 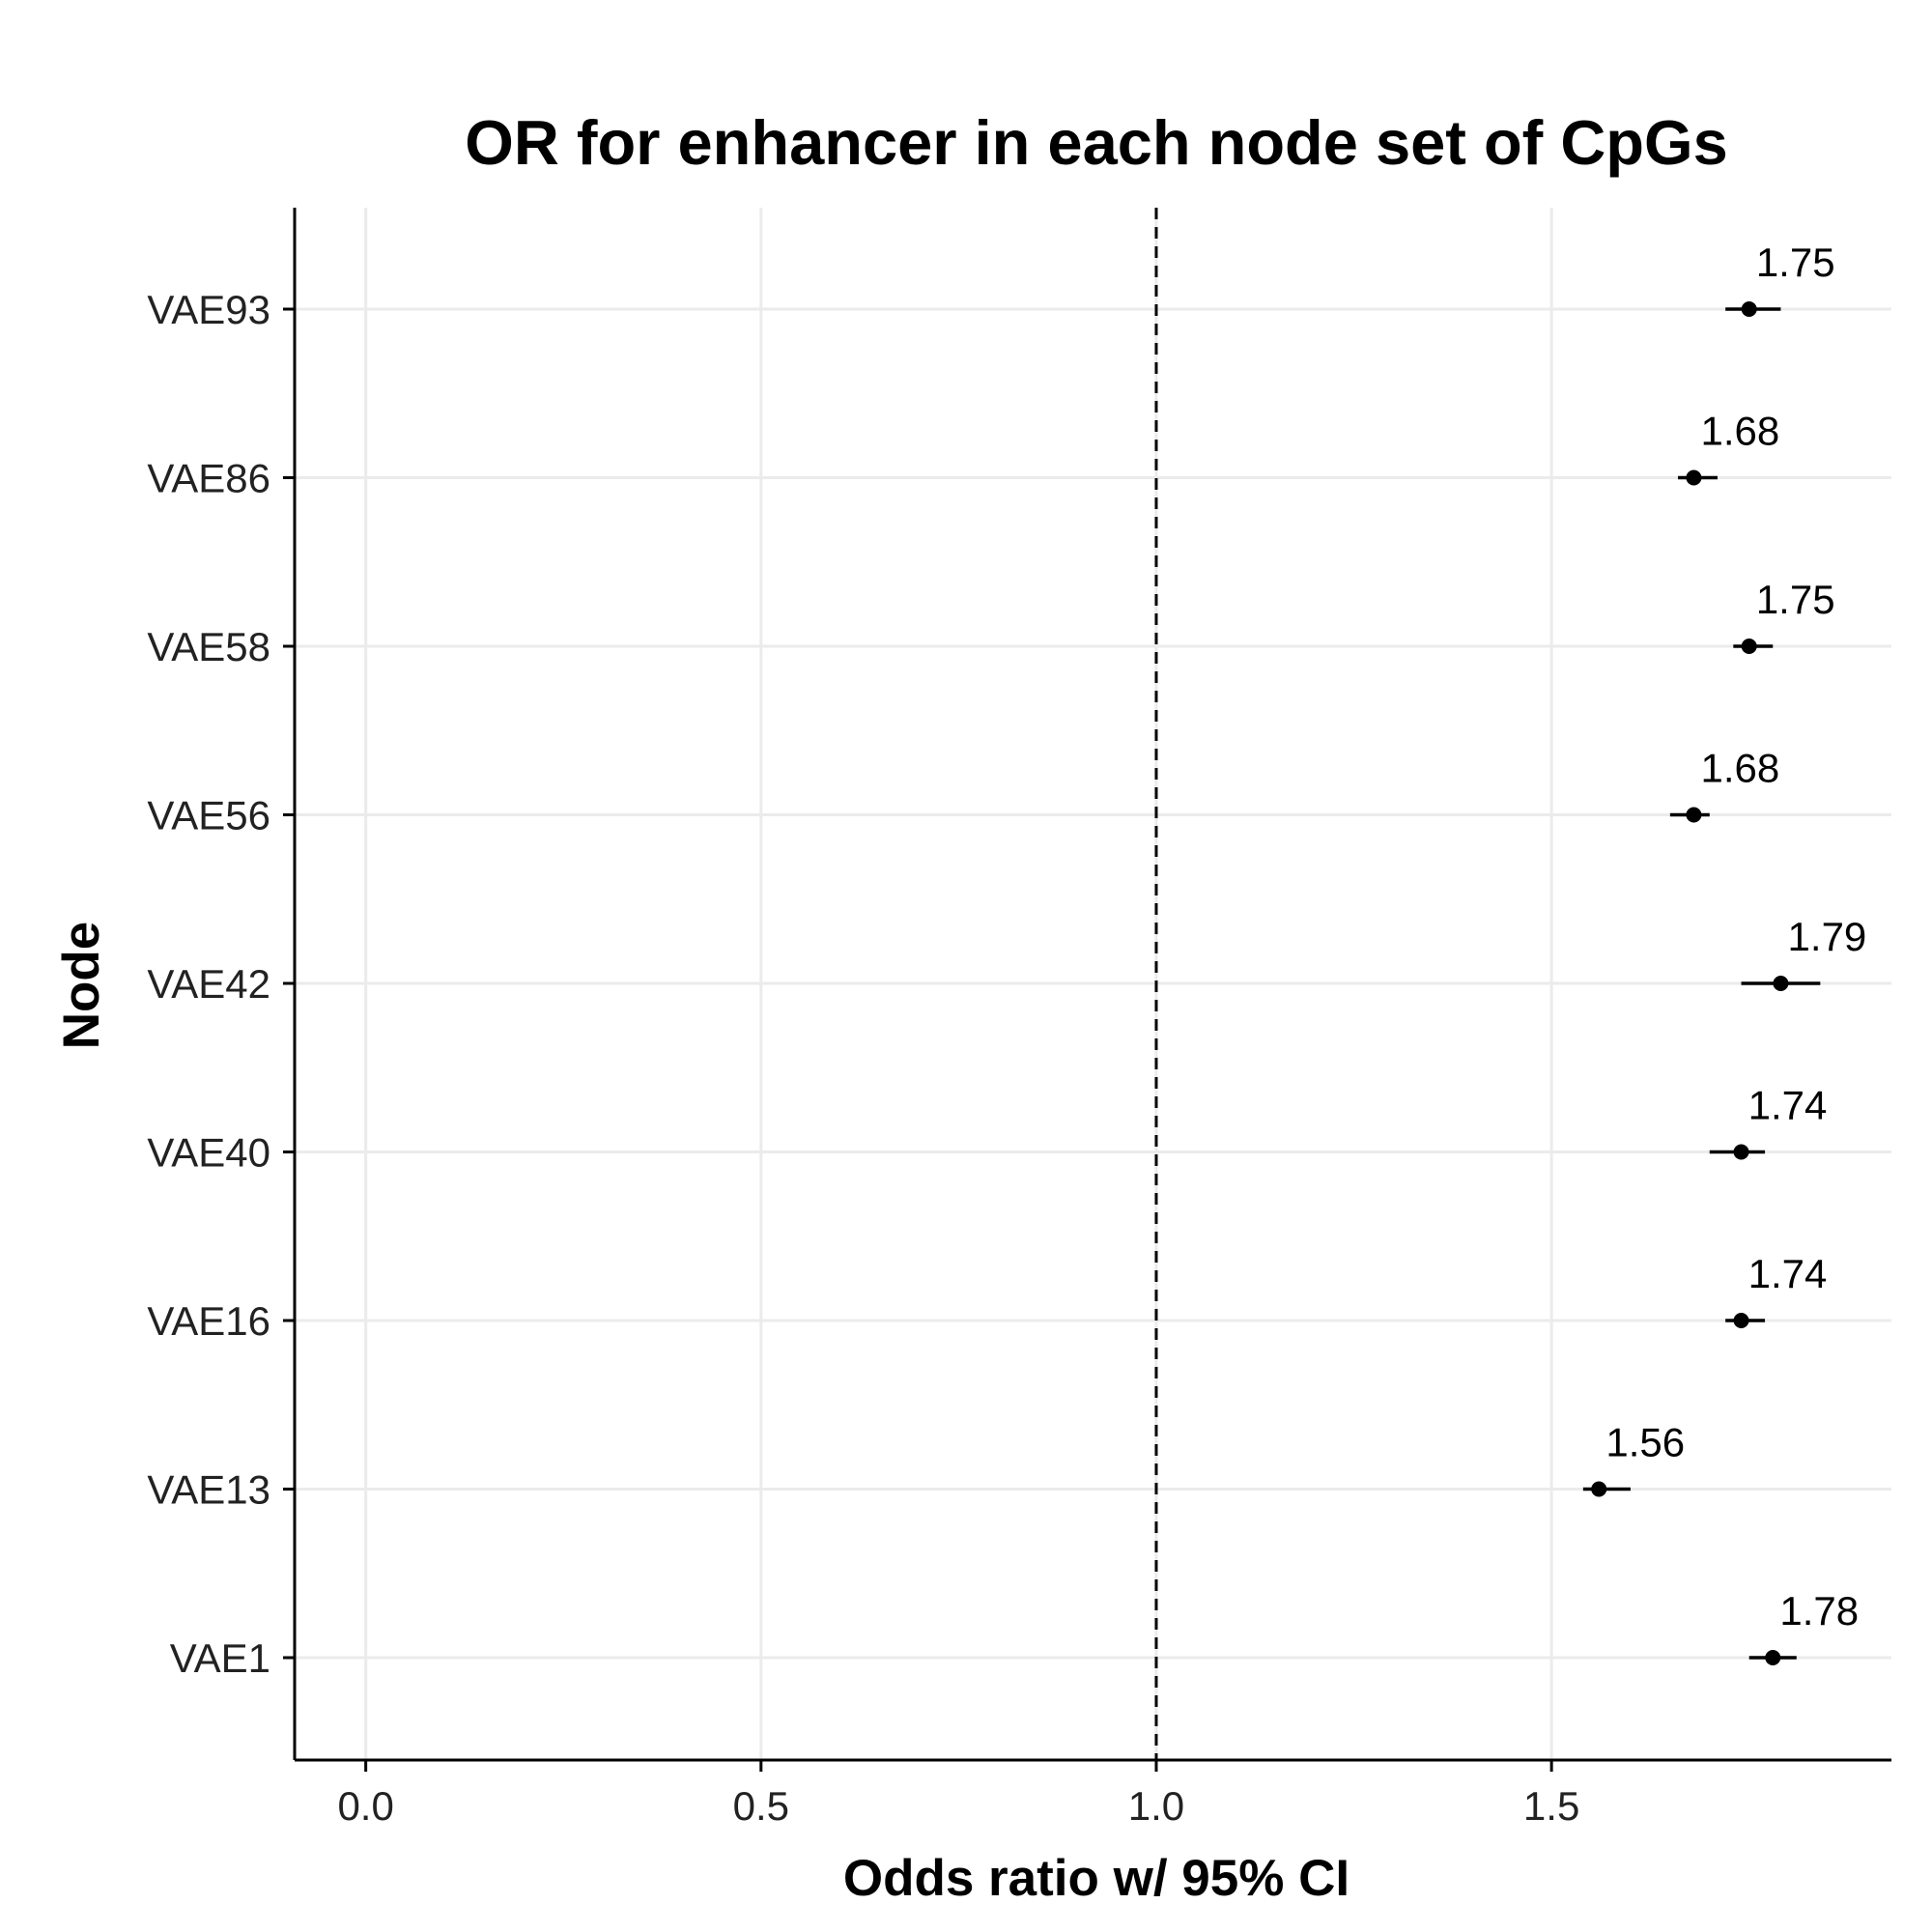 I want to click on y-axis-title: Node, so click(x=81, y=986).